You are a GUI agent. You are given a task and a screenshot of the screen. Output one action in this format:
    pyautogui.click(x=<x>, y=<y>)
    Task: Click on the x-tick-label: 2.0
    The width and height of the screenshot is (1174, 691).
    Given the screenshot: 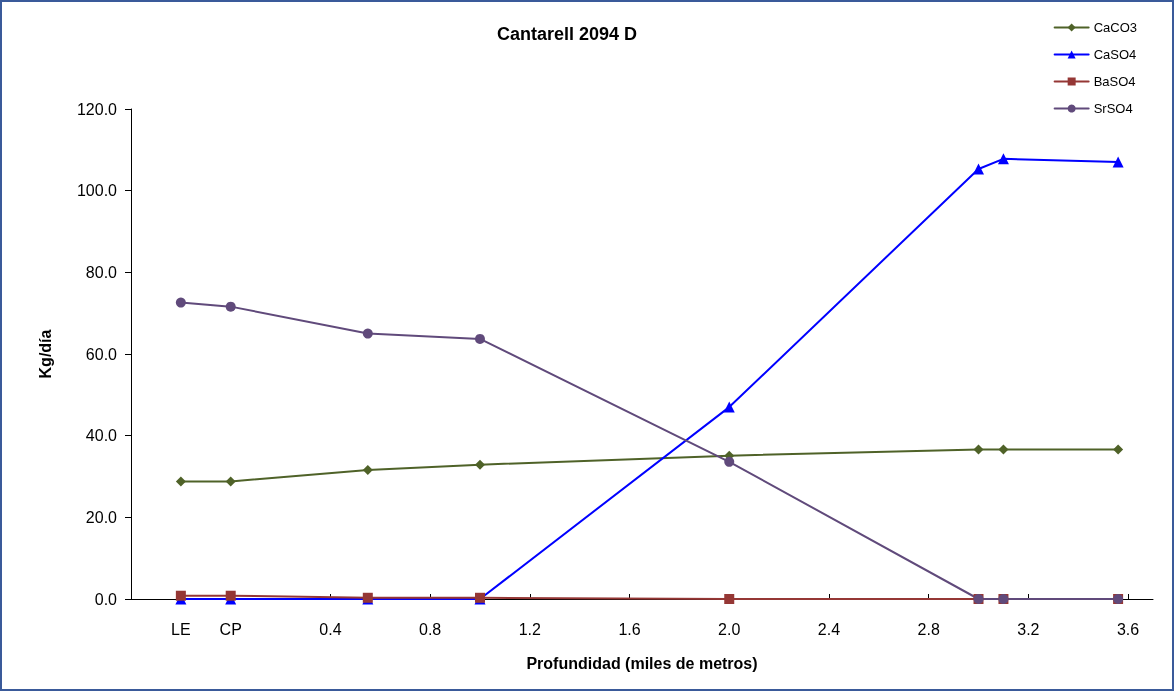 What is the action you would take?
    pyautogui.click(x=729, y=629)
    